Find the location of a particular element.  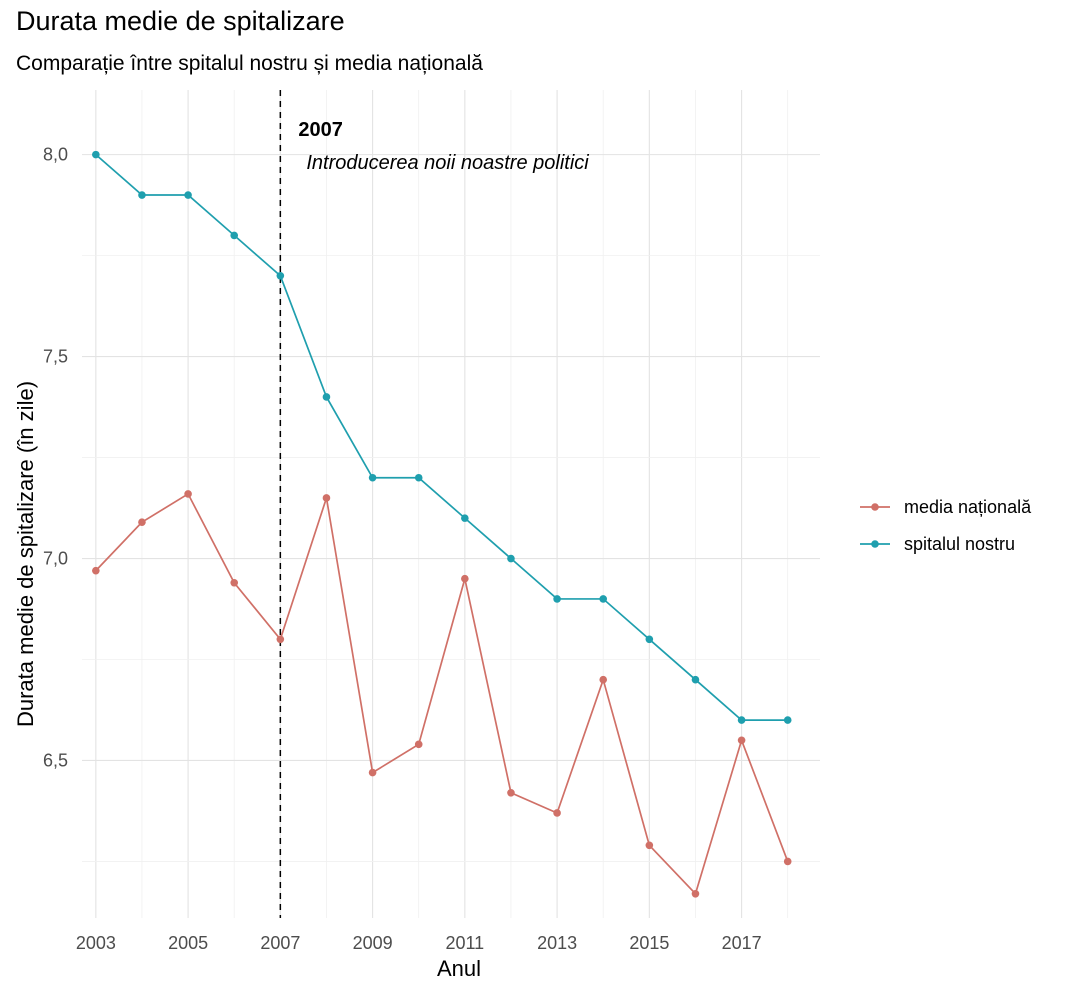

y-tick-label: 8,0 is located at coordinates (55, 155).